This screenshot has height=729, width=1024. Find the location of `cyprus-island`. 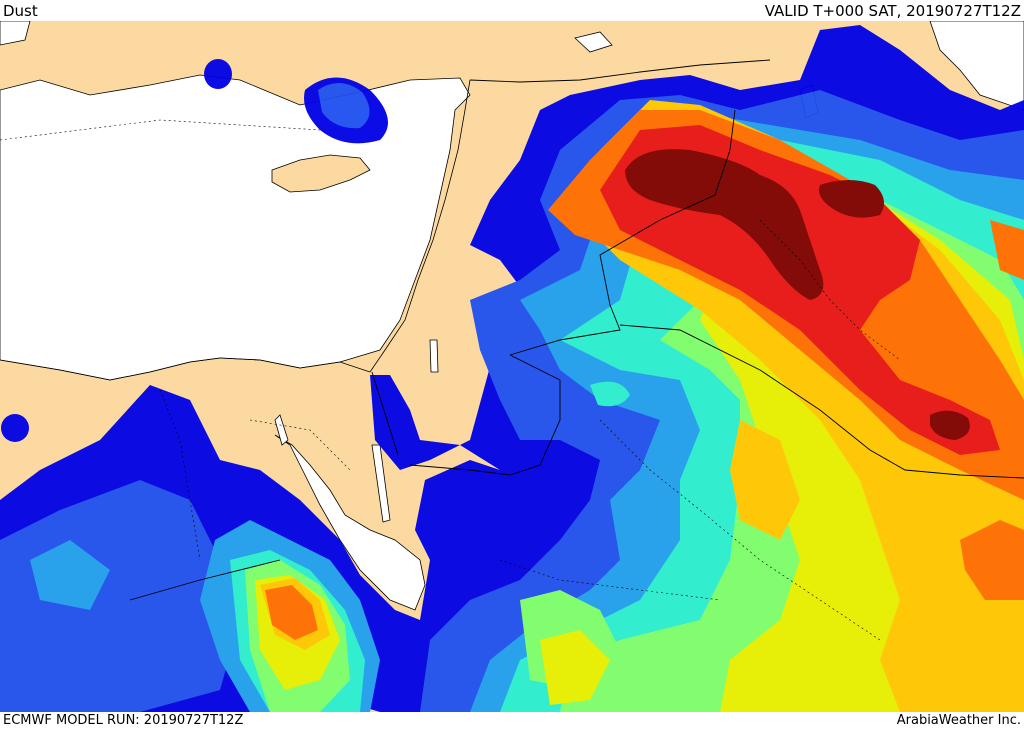

cyprus-island is located at coordinates (321, 173).